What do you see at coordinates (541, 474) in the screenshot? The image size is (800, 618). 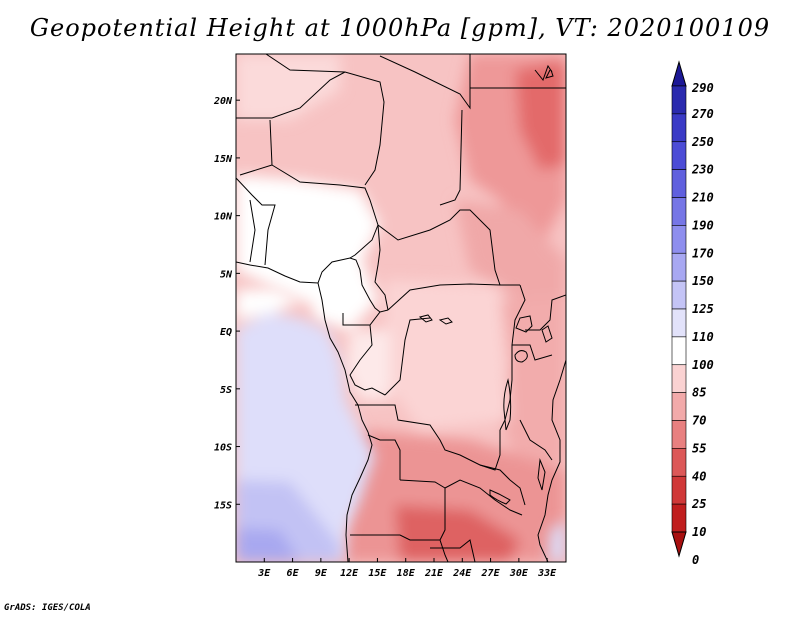 I see `lake-malawi` at bounding box center [541, 474].